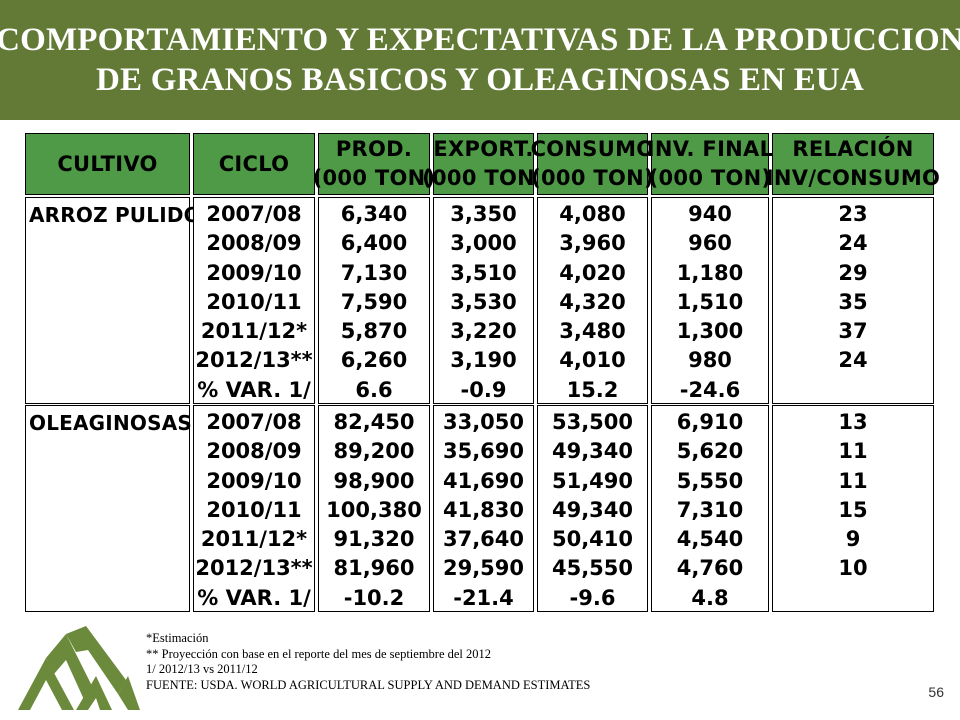 The image size is (960, 720). I want to click on consumo-cell: 4,080, so click(592, 214).